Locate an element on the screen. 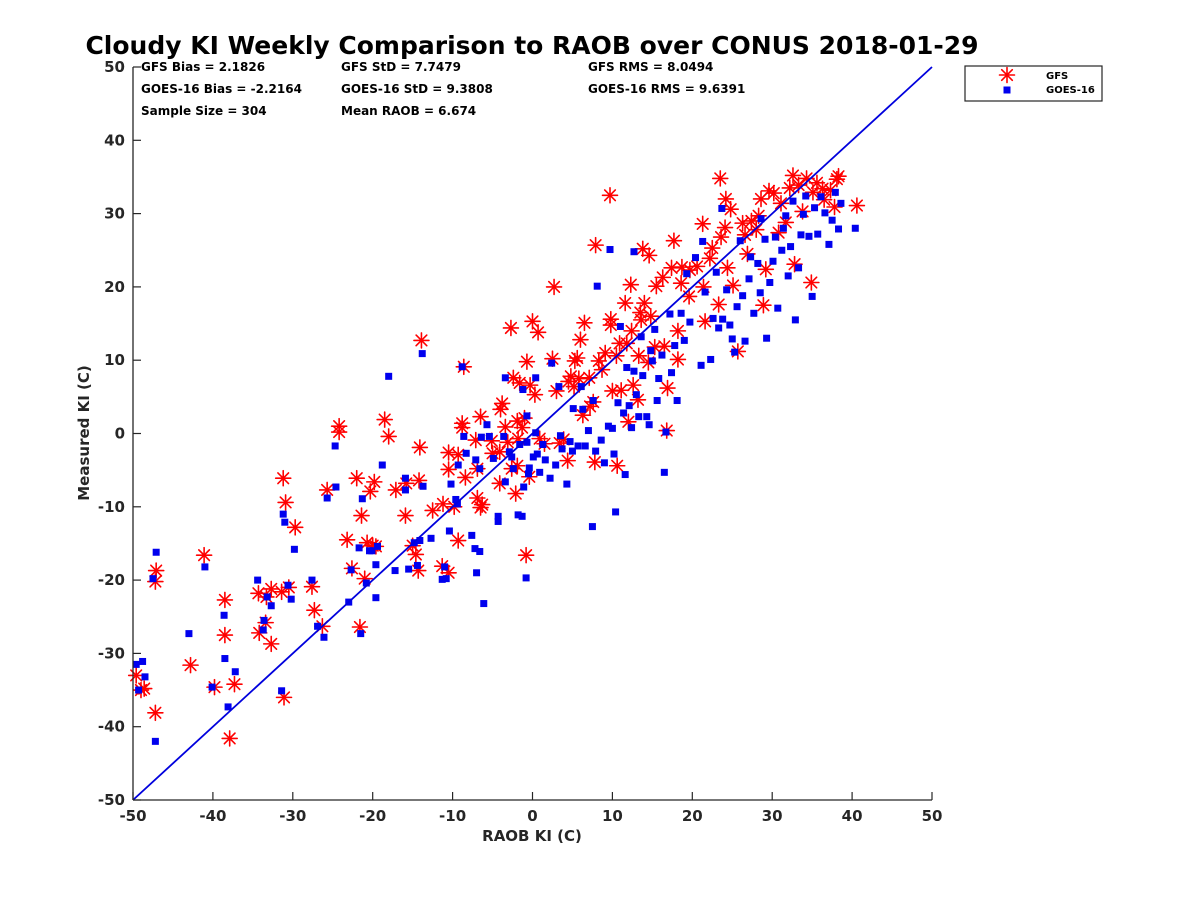 The height and width of the screenshot is (900, 1200). stat-gfs-bias: GFS Bias = 2.1826 is located at coordinates (203, 67).